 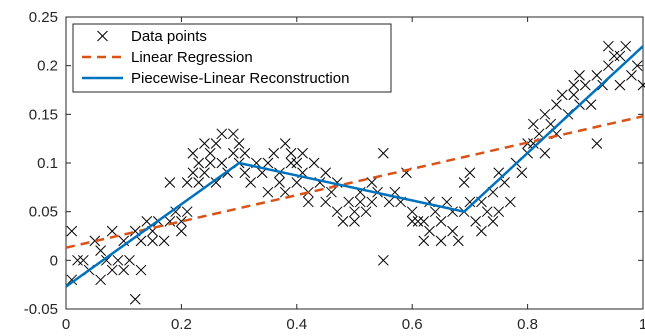 What do you see at coordinates (43, 212) in the screenshot?
I see `y-tick-label: 0.05` at bounding box center [43, 212].